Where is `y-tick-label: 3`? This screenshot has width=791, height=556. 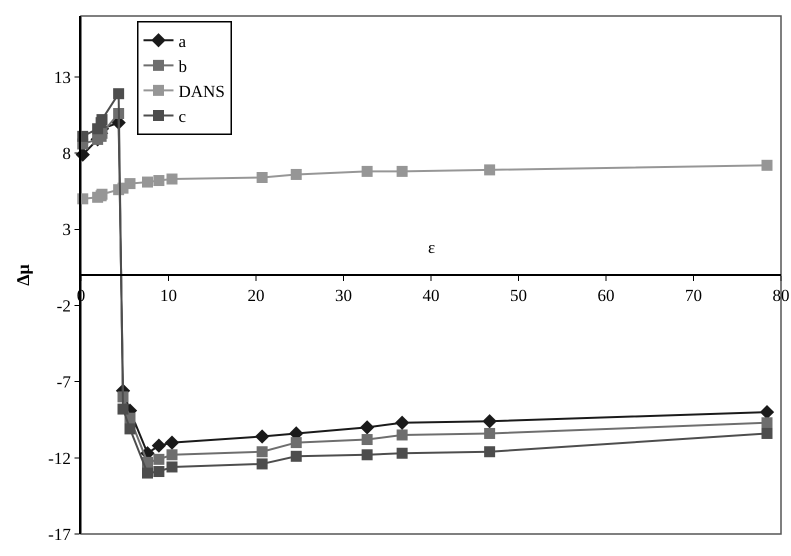
y-tick-label: 3 is located at coordinates (66, 230).